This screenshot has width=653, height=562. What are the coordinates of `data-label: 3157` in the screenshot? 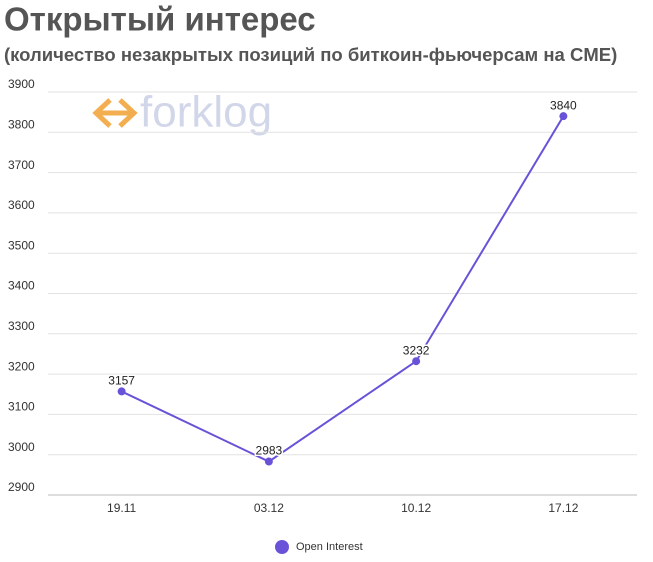 It's located at (121, 381).